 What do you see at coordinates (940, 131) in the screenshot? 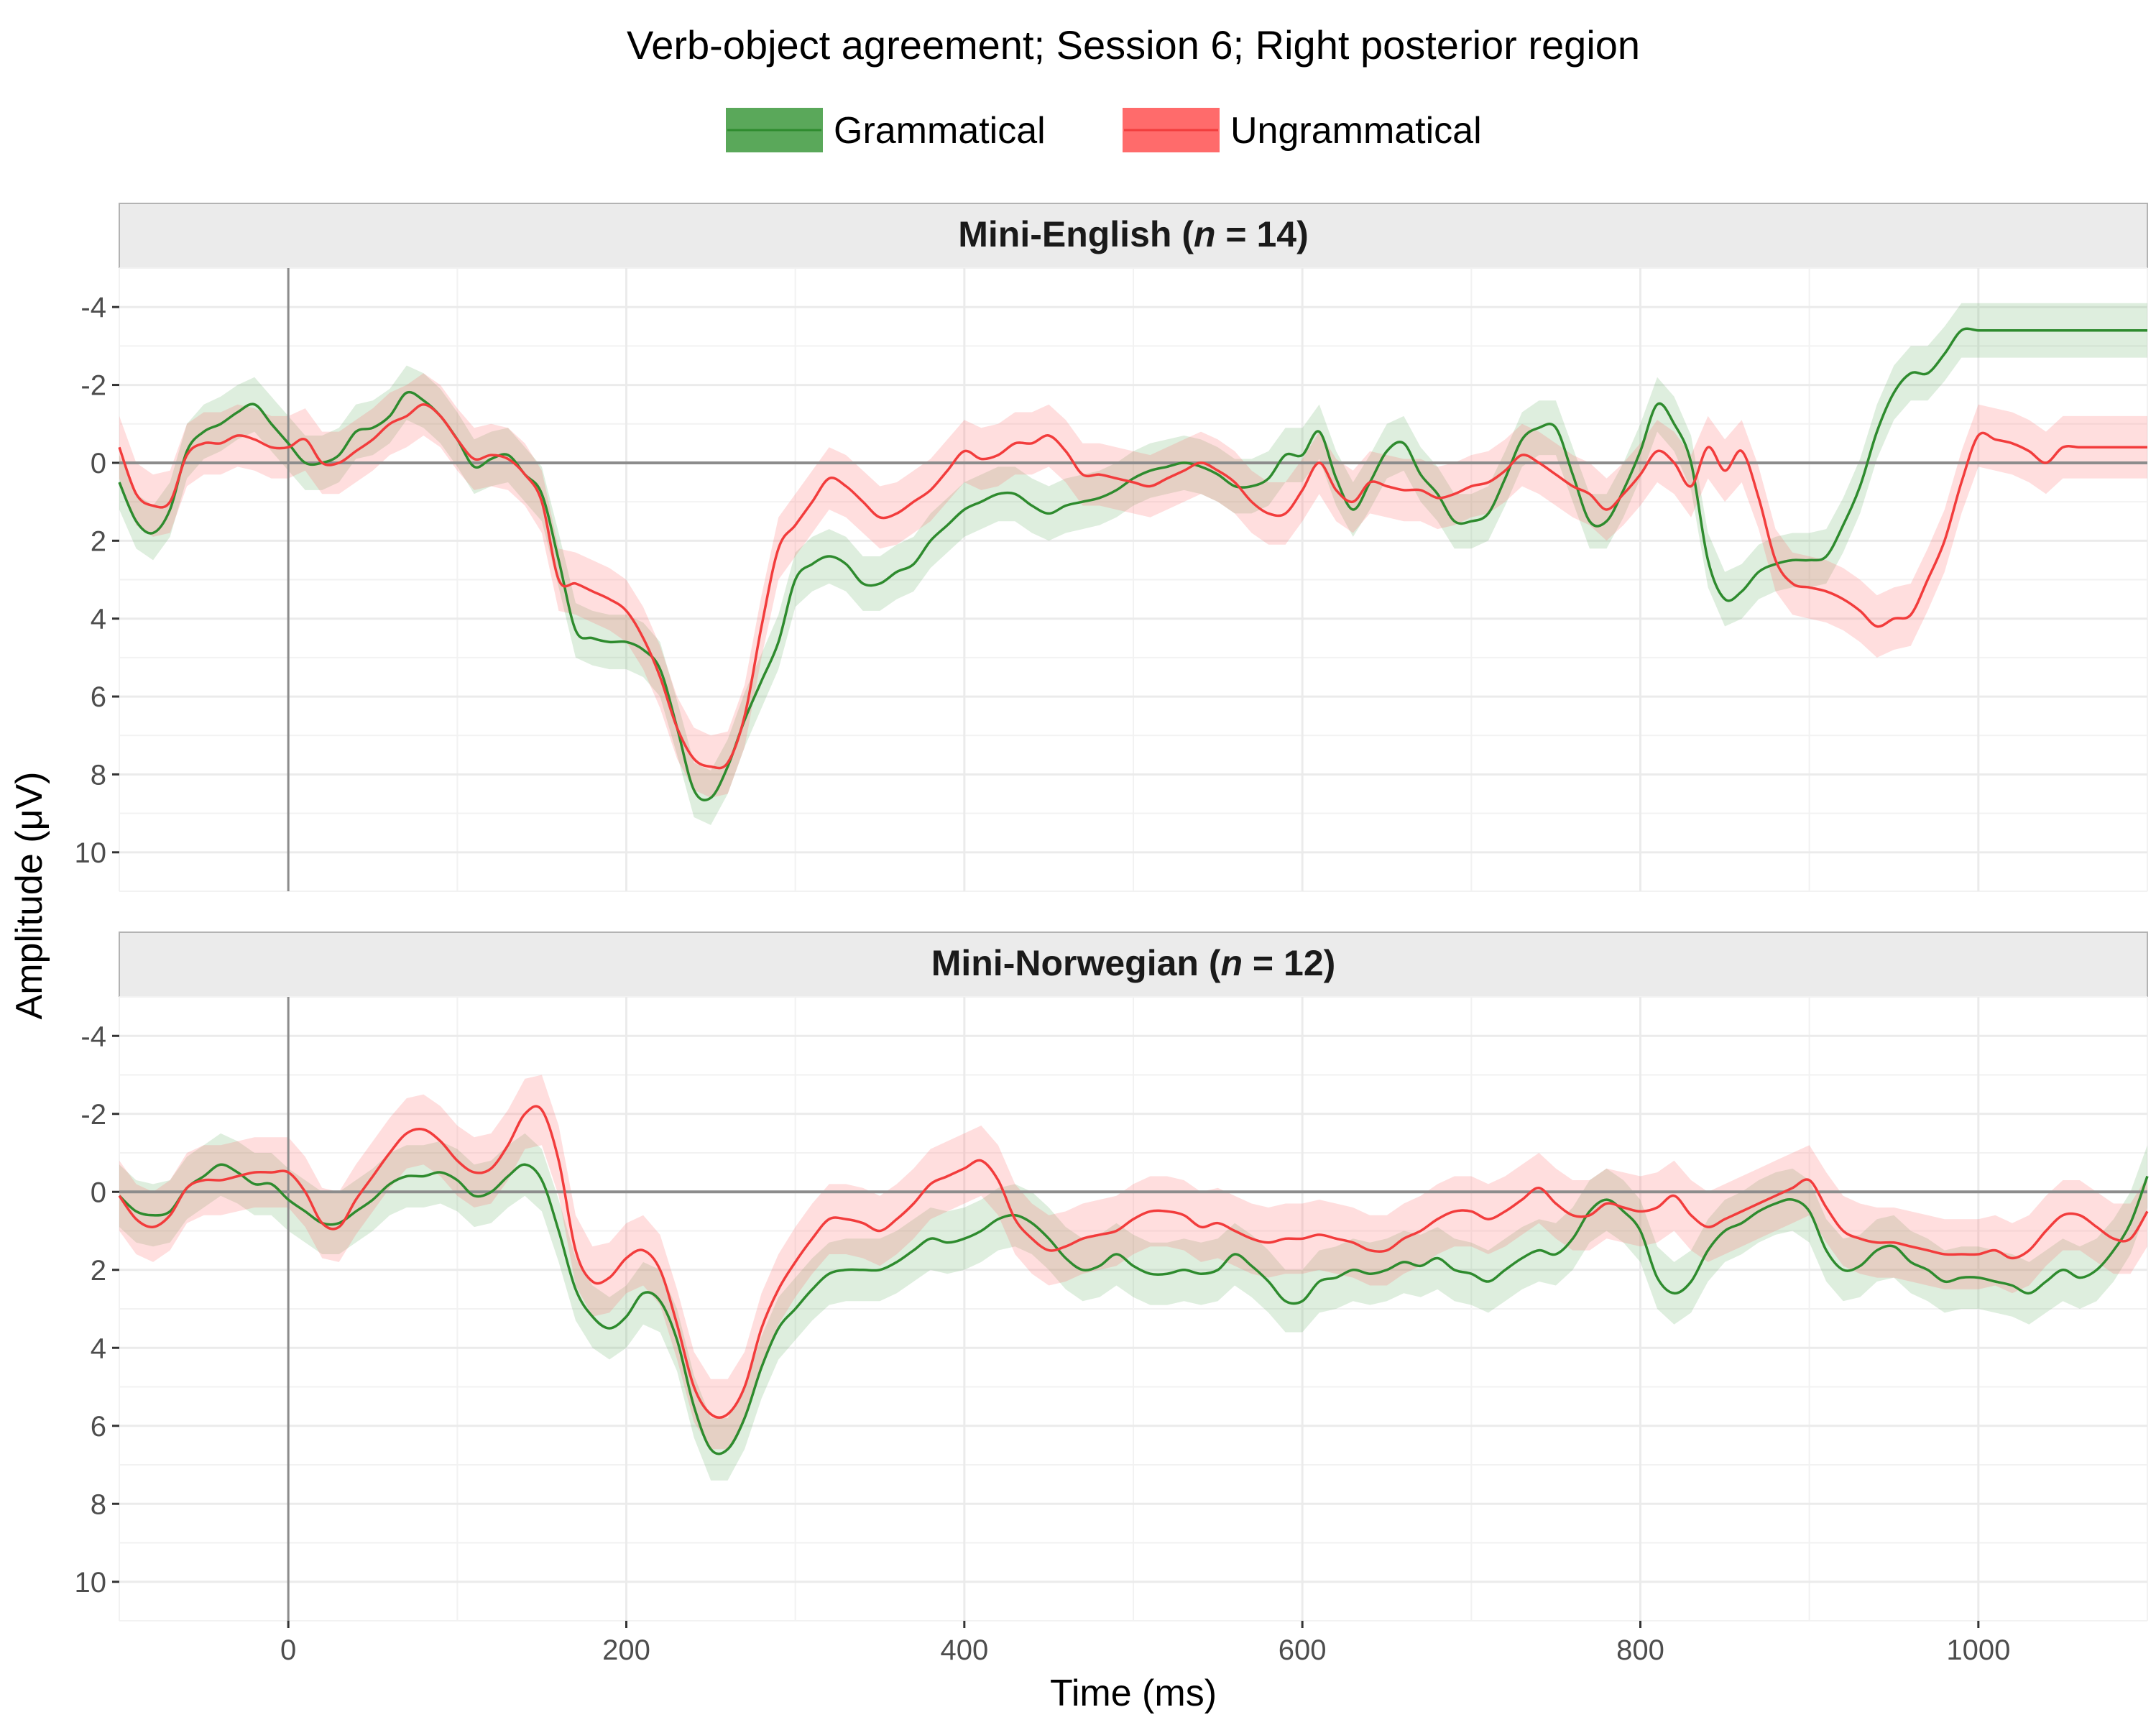
I see `legend-label-grammatical: Grammatical` at bounding box center [940, 131].